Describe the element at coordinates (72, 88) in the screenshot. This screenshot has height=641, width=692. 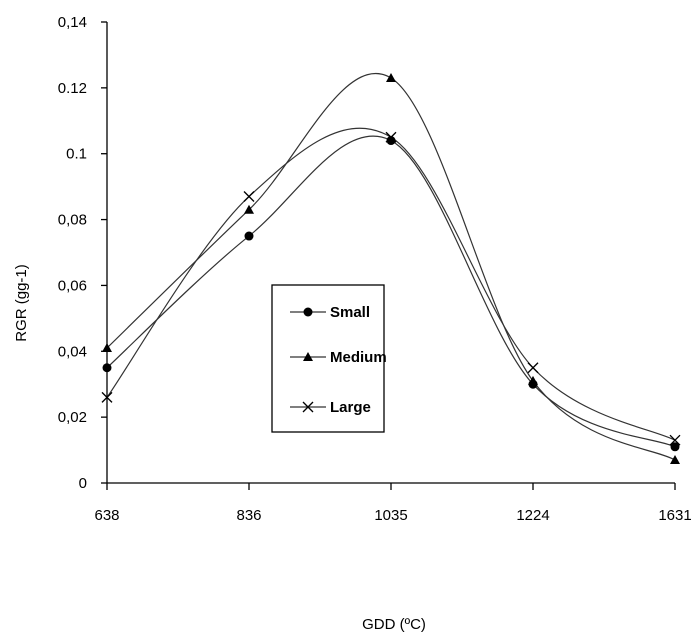
I see `y-tick-label: 0.12` at that location.